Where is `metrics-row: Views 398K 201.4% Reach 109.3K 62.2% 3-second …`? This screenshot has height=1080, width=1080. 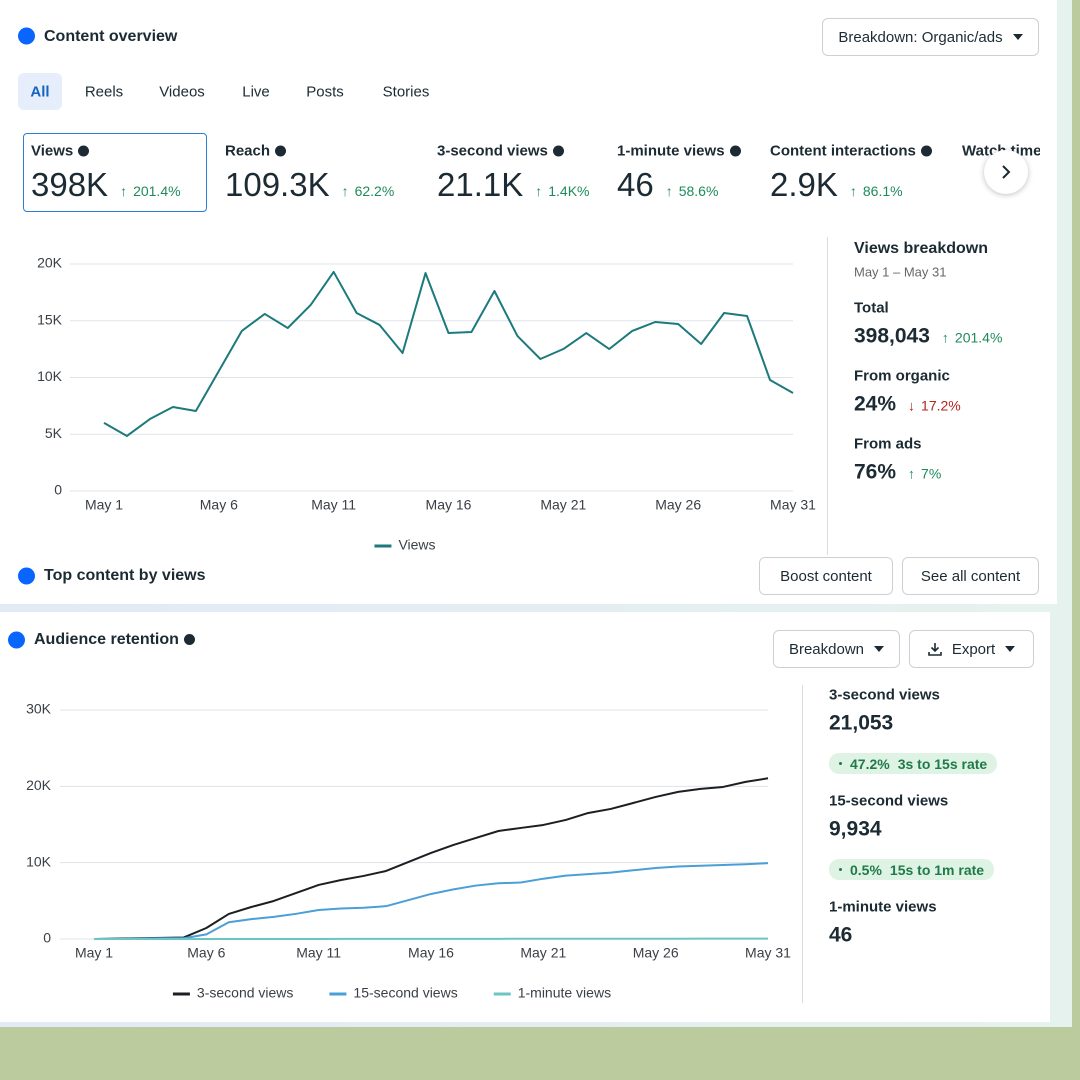 metrics-row: Views 398K 201.4% Reach 109.3K 62.2% 3-second … is located at coordinates (520, 173).